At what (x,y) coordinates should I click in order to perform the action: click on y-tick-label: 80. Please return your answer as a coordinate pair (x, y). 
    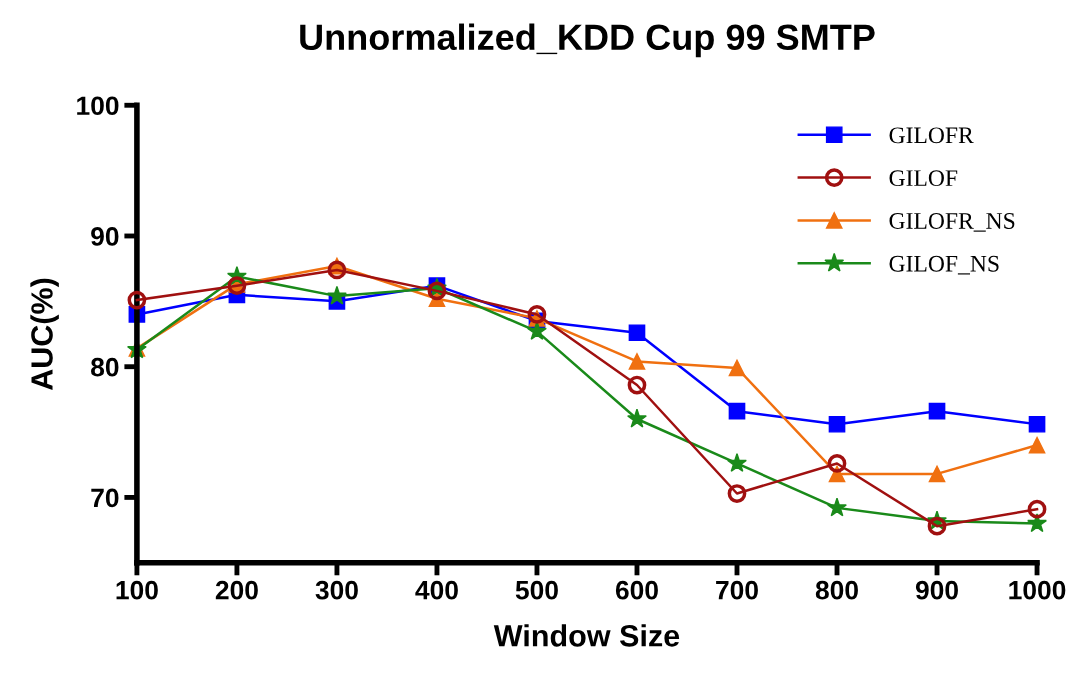
    Looking at the image, I should click on (105, 367).